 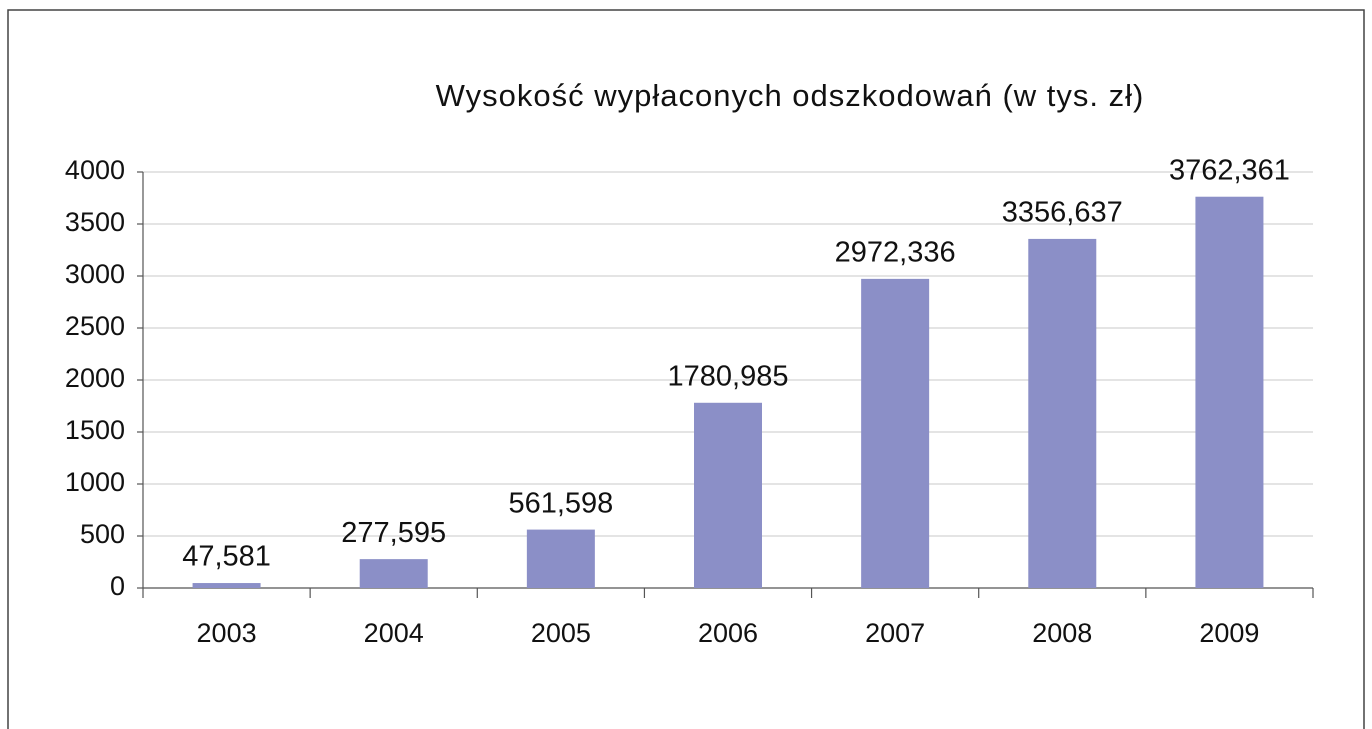 What do you see at coordinates (560, 503) in the screenshot?
I see `value-label: 561,598` at bounding box center [560, 503].